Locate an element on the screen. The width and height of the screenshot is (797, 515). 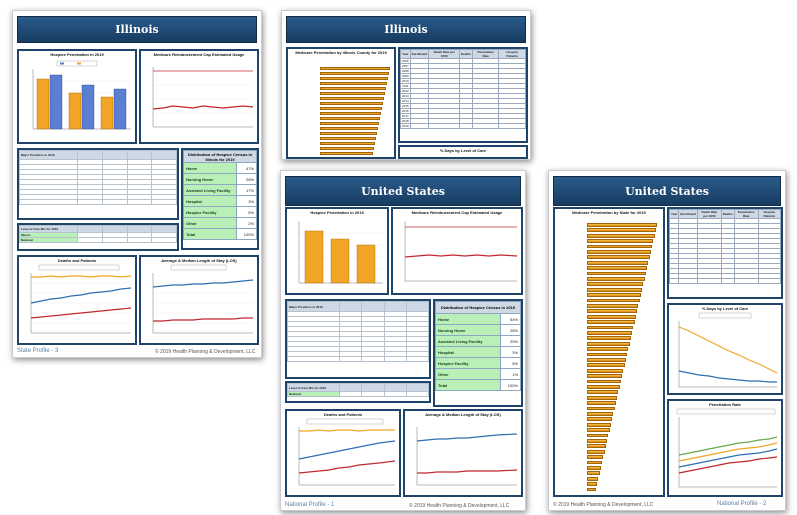
column-header: Year is located at coordinates (674, 214).